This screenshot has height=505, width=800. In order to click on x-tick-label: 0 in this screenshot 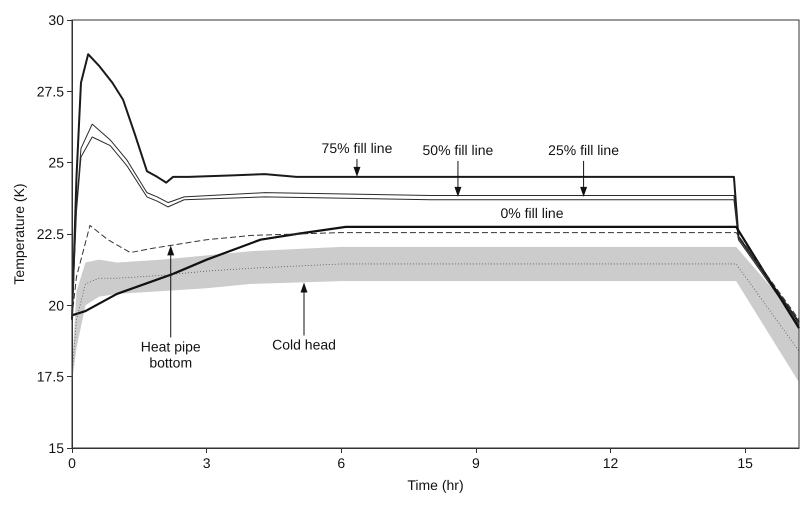, I will do `click(72, 463)`.